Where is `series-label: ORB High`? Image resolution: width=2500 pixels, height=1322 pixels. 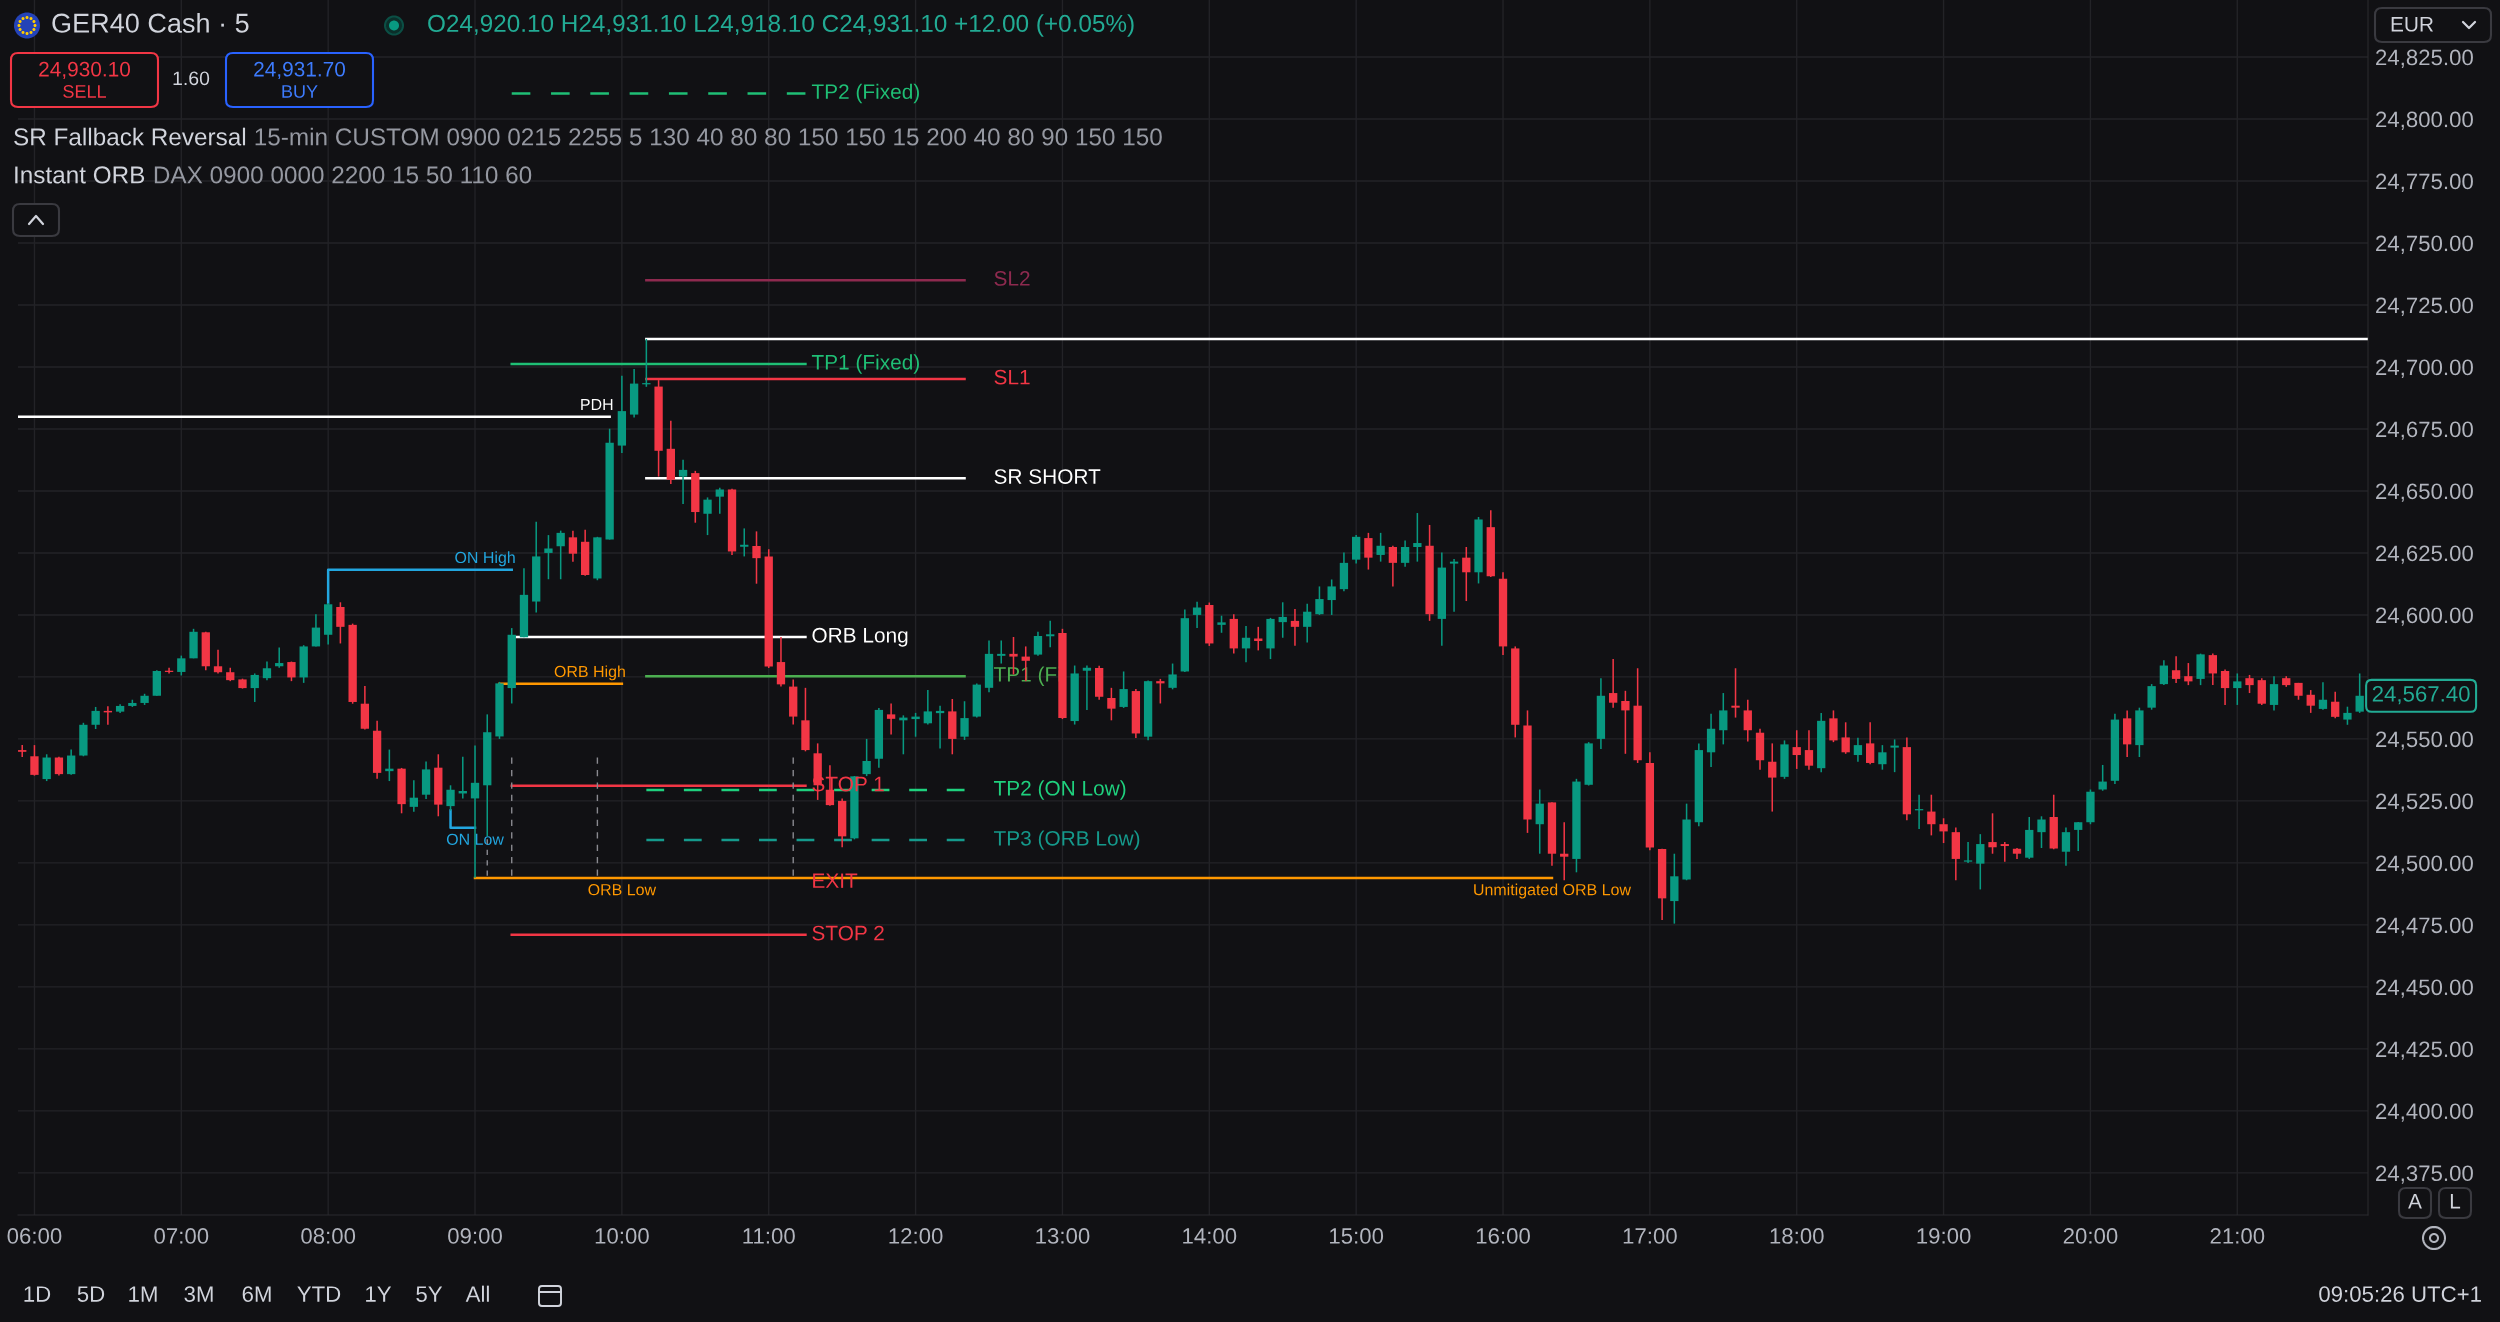 series-label: ORB High is located at coordinates (589, 673).